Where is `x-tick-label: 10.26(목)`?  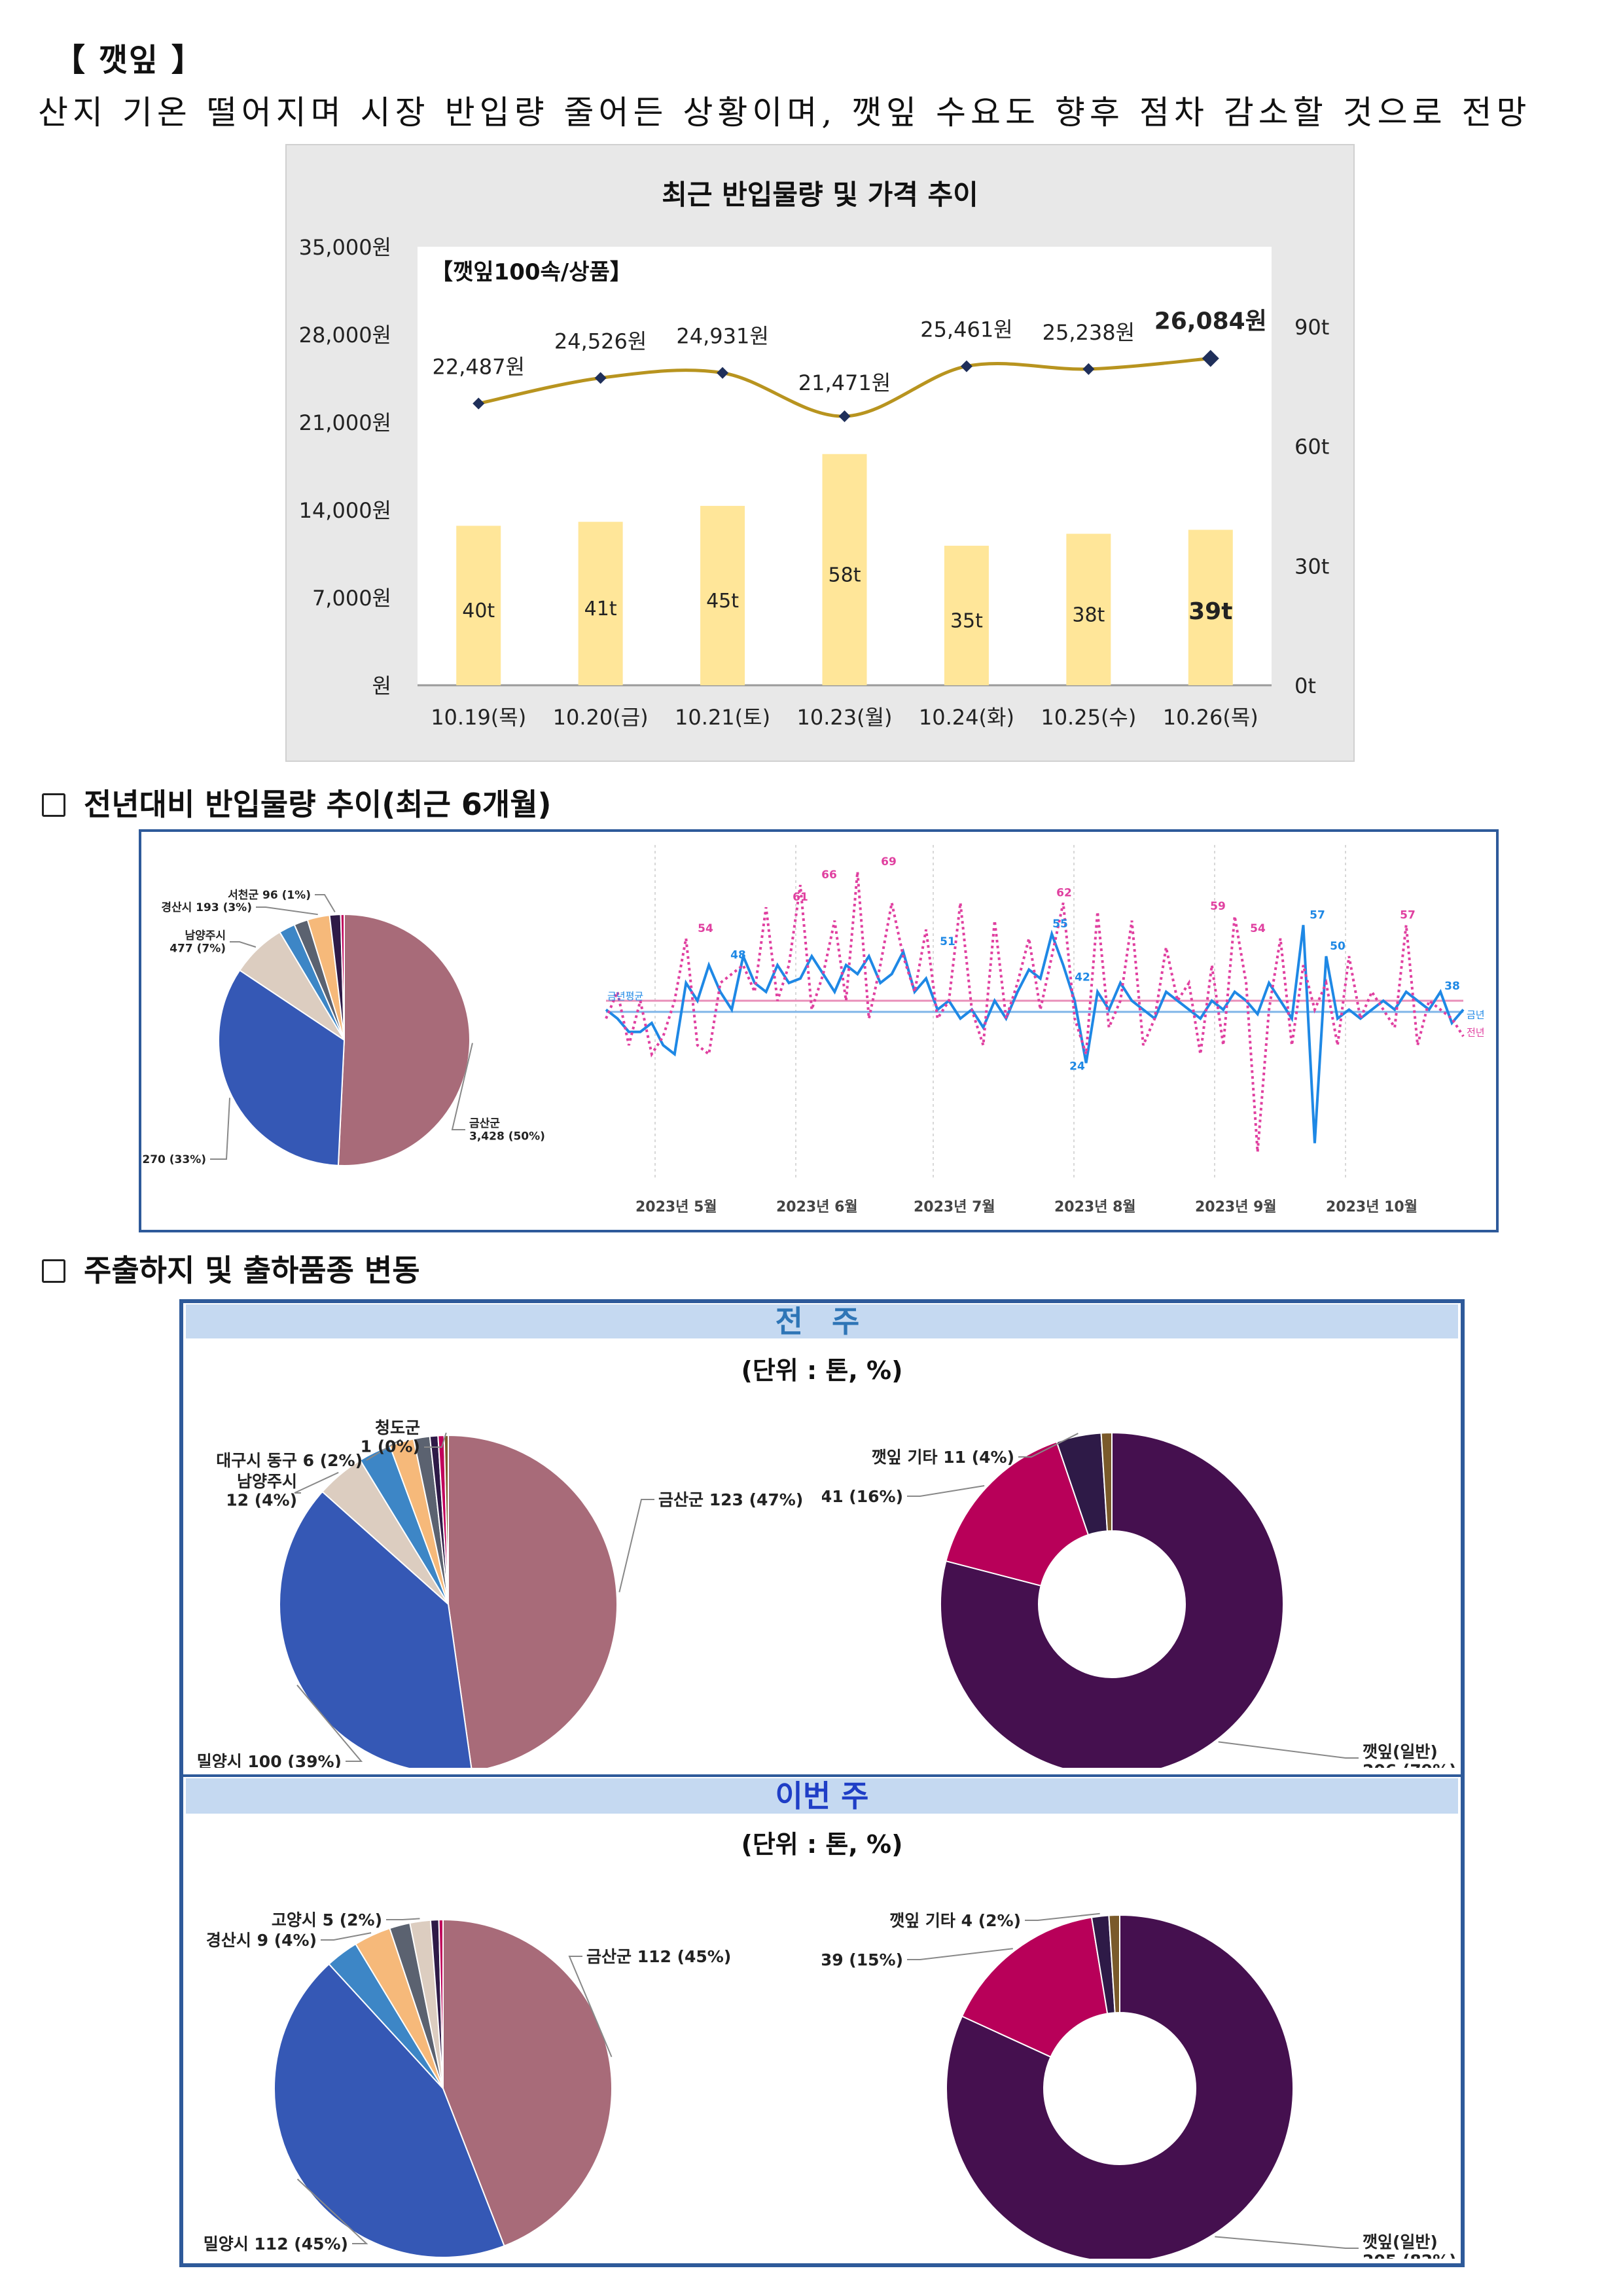 x-tick-label: 10.26(목) is located at coordinates (1210, 717).